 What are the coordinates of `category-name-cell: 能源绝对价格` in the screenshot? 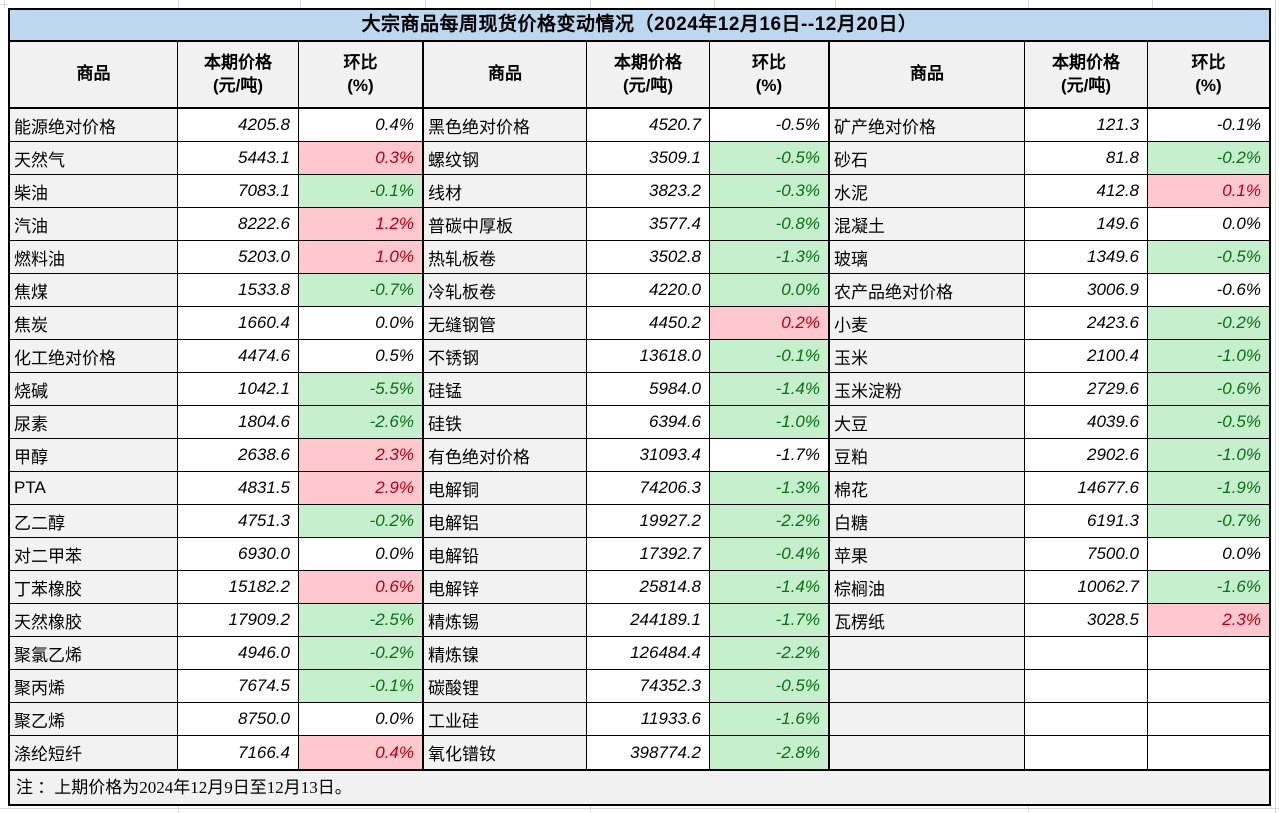 It's located at (94, 125).